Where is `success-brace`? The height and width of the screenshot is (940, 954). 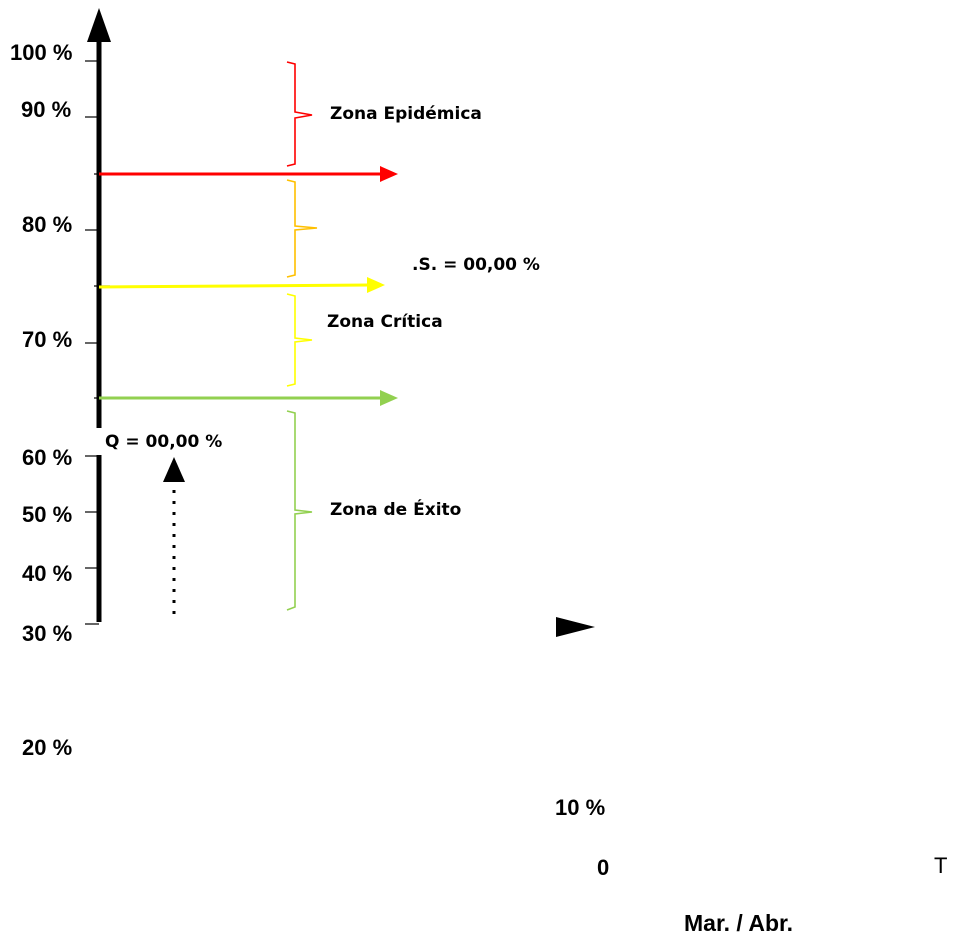 success-brace is located at coordinates (299, 510).